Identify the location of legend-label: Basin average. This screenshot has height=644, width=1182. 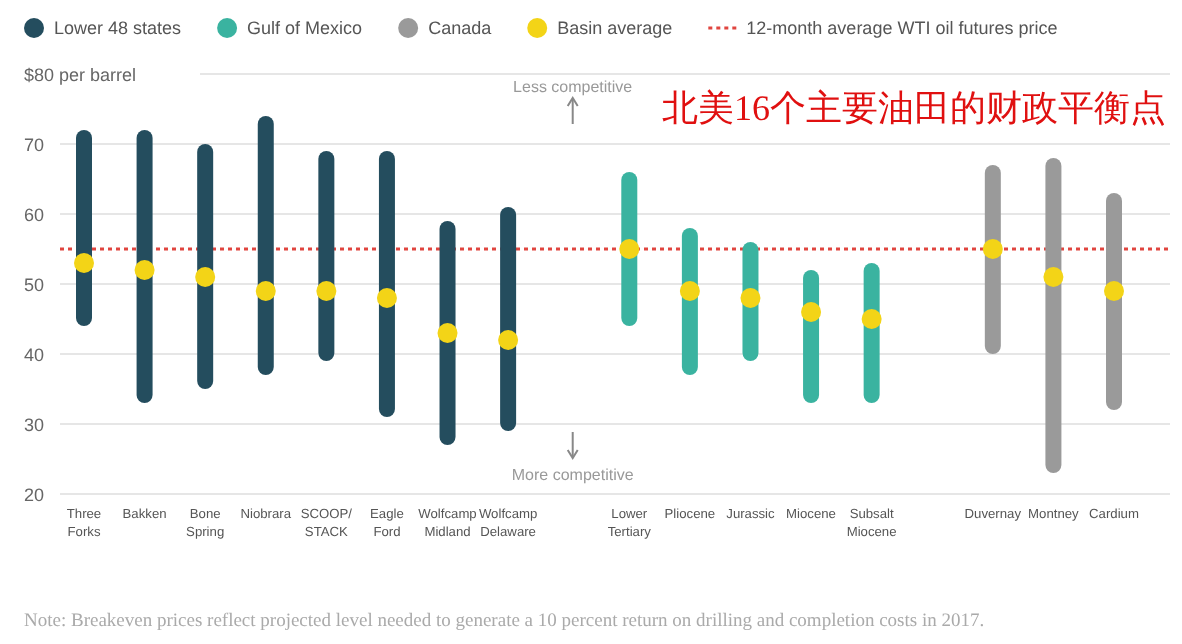
(615, 28).